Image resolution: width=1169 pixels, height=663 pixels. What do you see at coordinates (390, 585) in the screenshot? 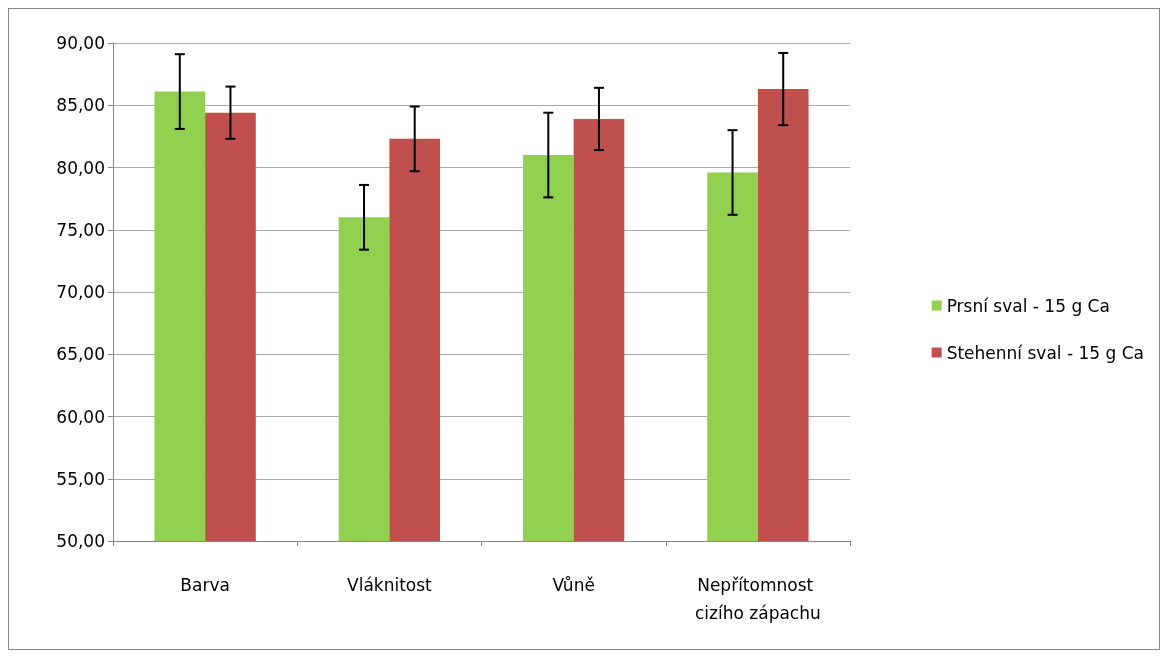
I see `x-tick-label: Vláknitost` at bounding box center [390, 585].